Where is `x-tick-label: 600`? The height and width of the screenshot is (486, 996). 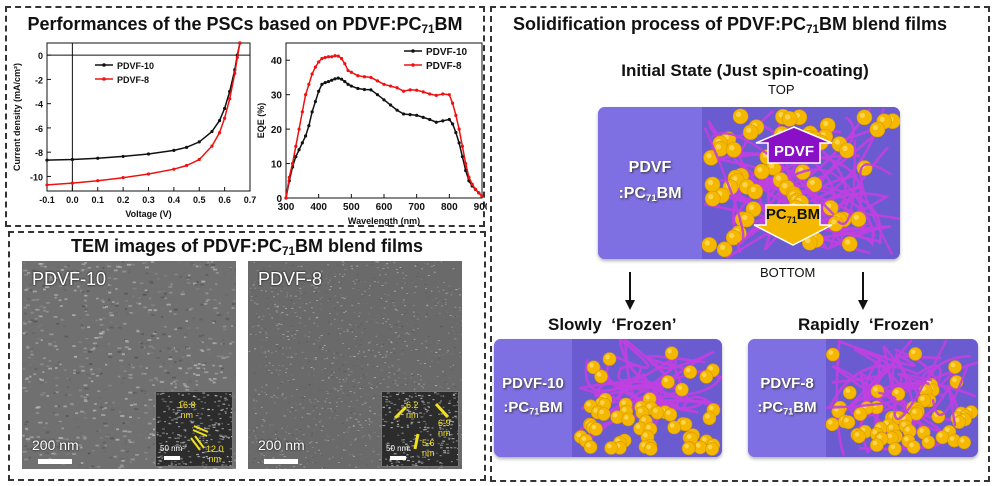
x-tick-label: 600 is located at coordinates (384, 207).